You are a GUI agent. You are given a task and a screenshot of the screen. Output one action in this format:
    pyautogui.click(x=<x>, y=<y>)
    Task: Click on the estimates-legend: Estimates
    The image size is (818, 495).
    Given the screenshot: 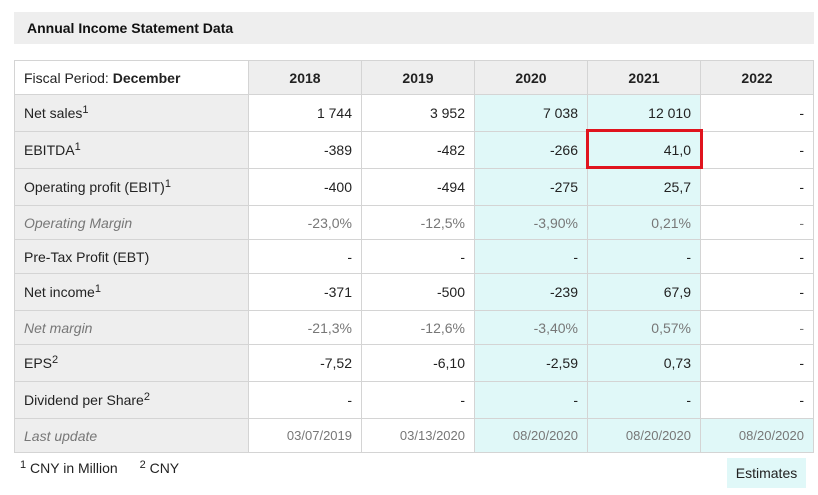 What is the action you would take?
    pyautogui.click(x=766, y=473)
    